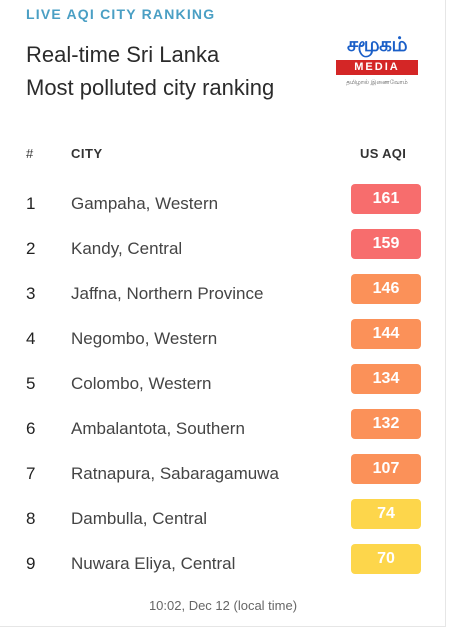 The image size is (455, 628). What do you see at coordinates (386, 424) in the screenshot?
I see `aqi-badge: 132` at bounding box center [386, 424].